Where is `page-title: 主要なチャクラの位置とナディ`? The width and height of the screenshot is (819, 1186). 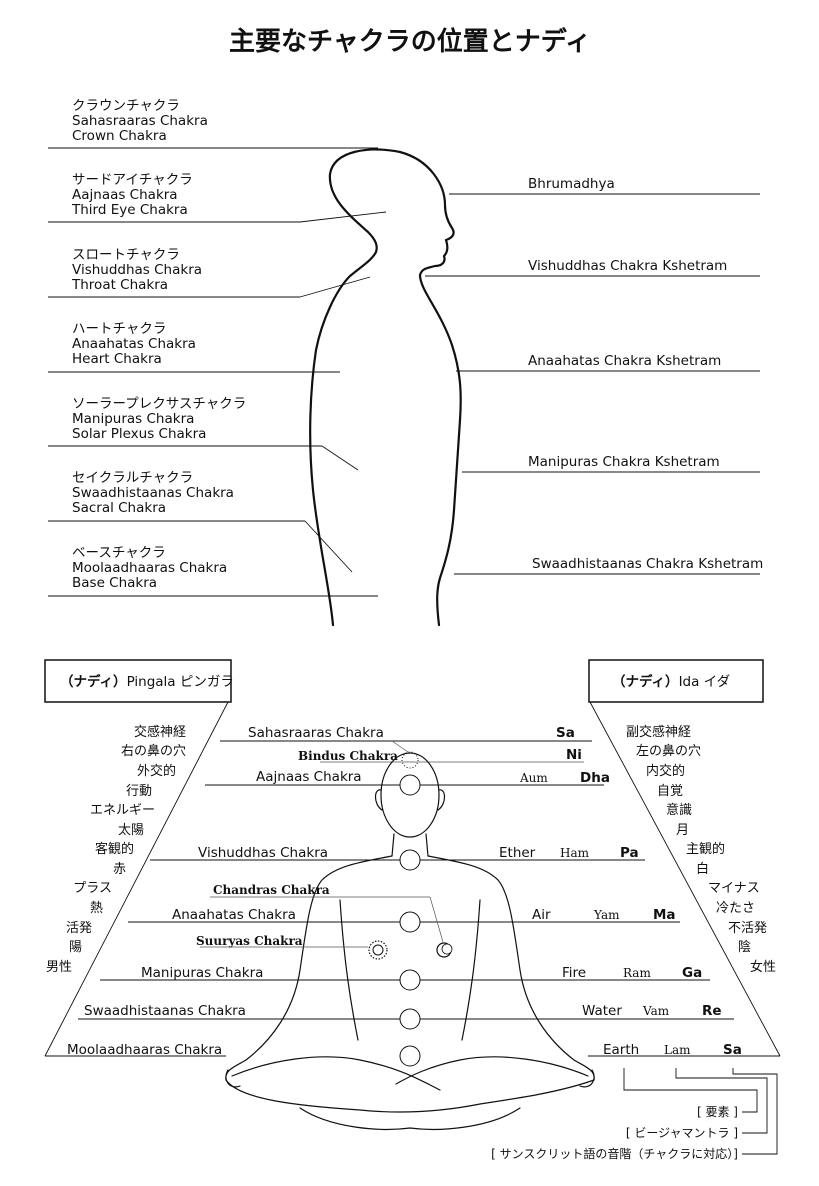
page-title: 主要なチャクラの位置とナディ is located at coordinates (410, 41).